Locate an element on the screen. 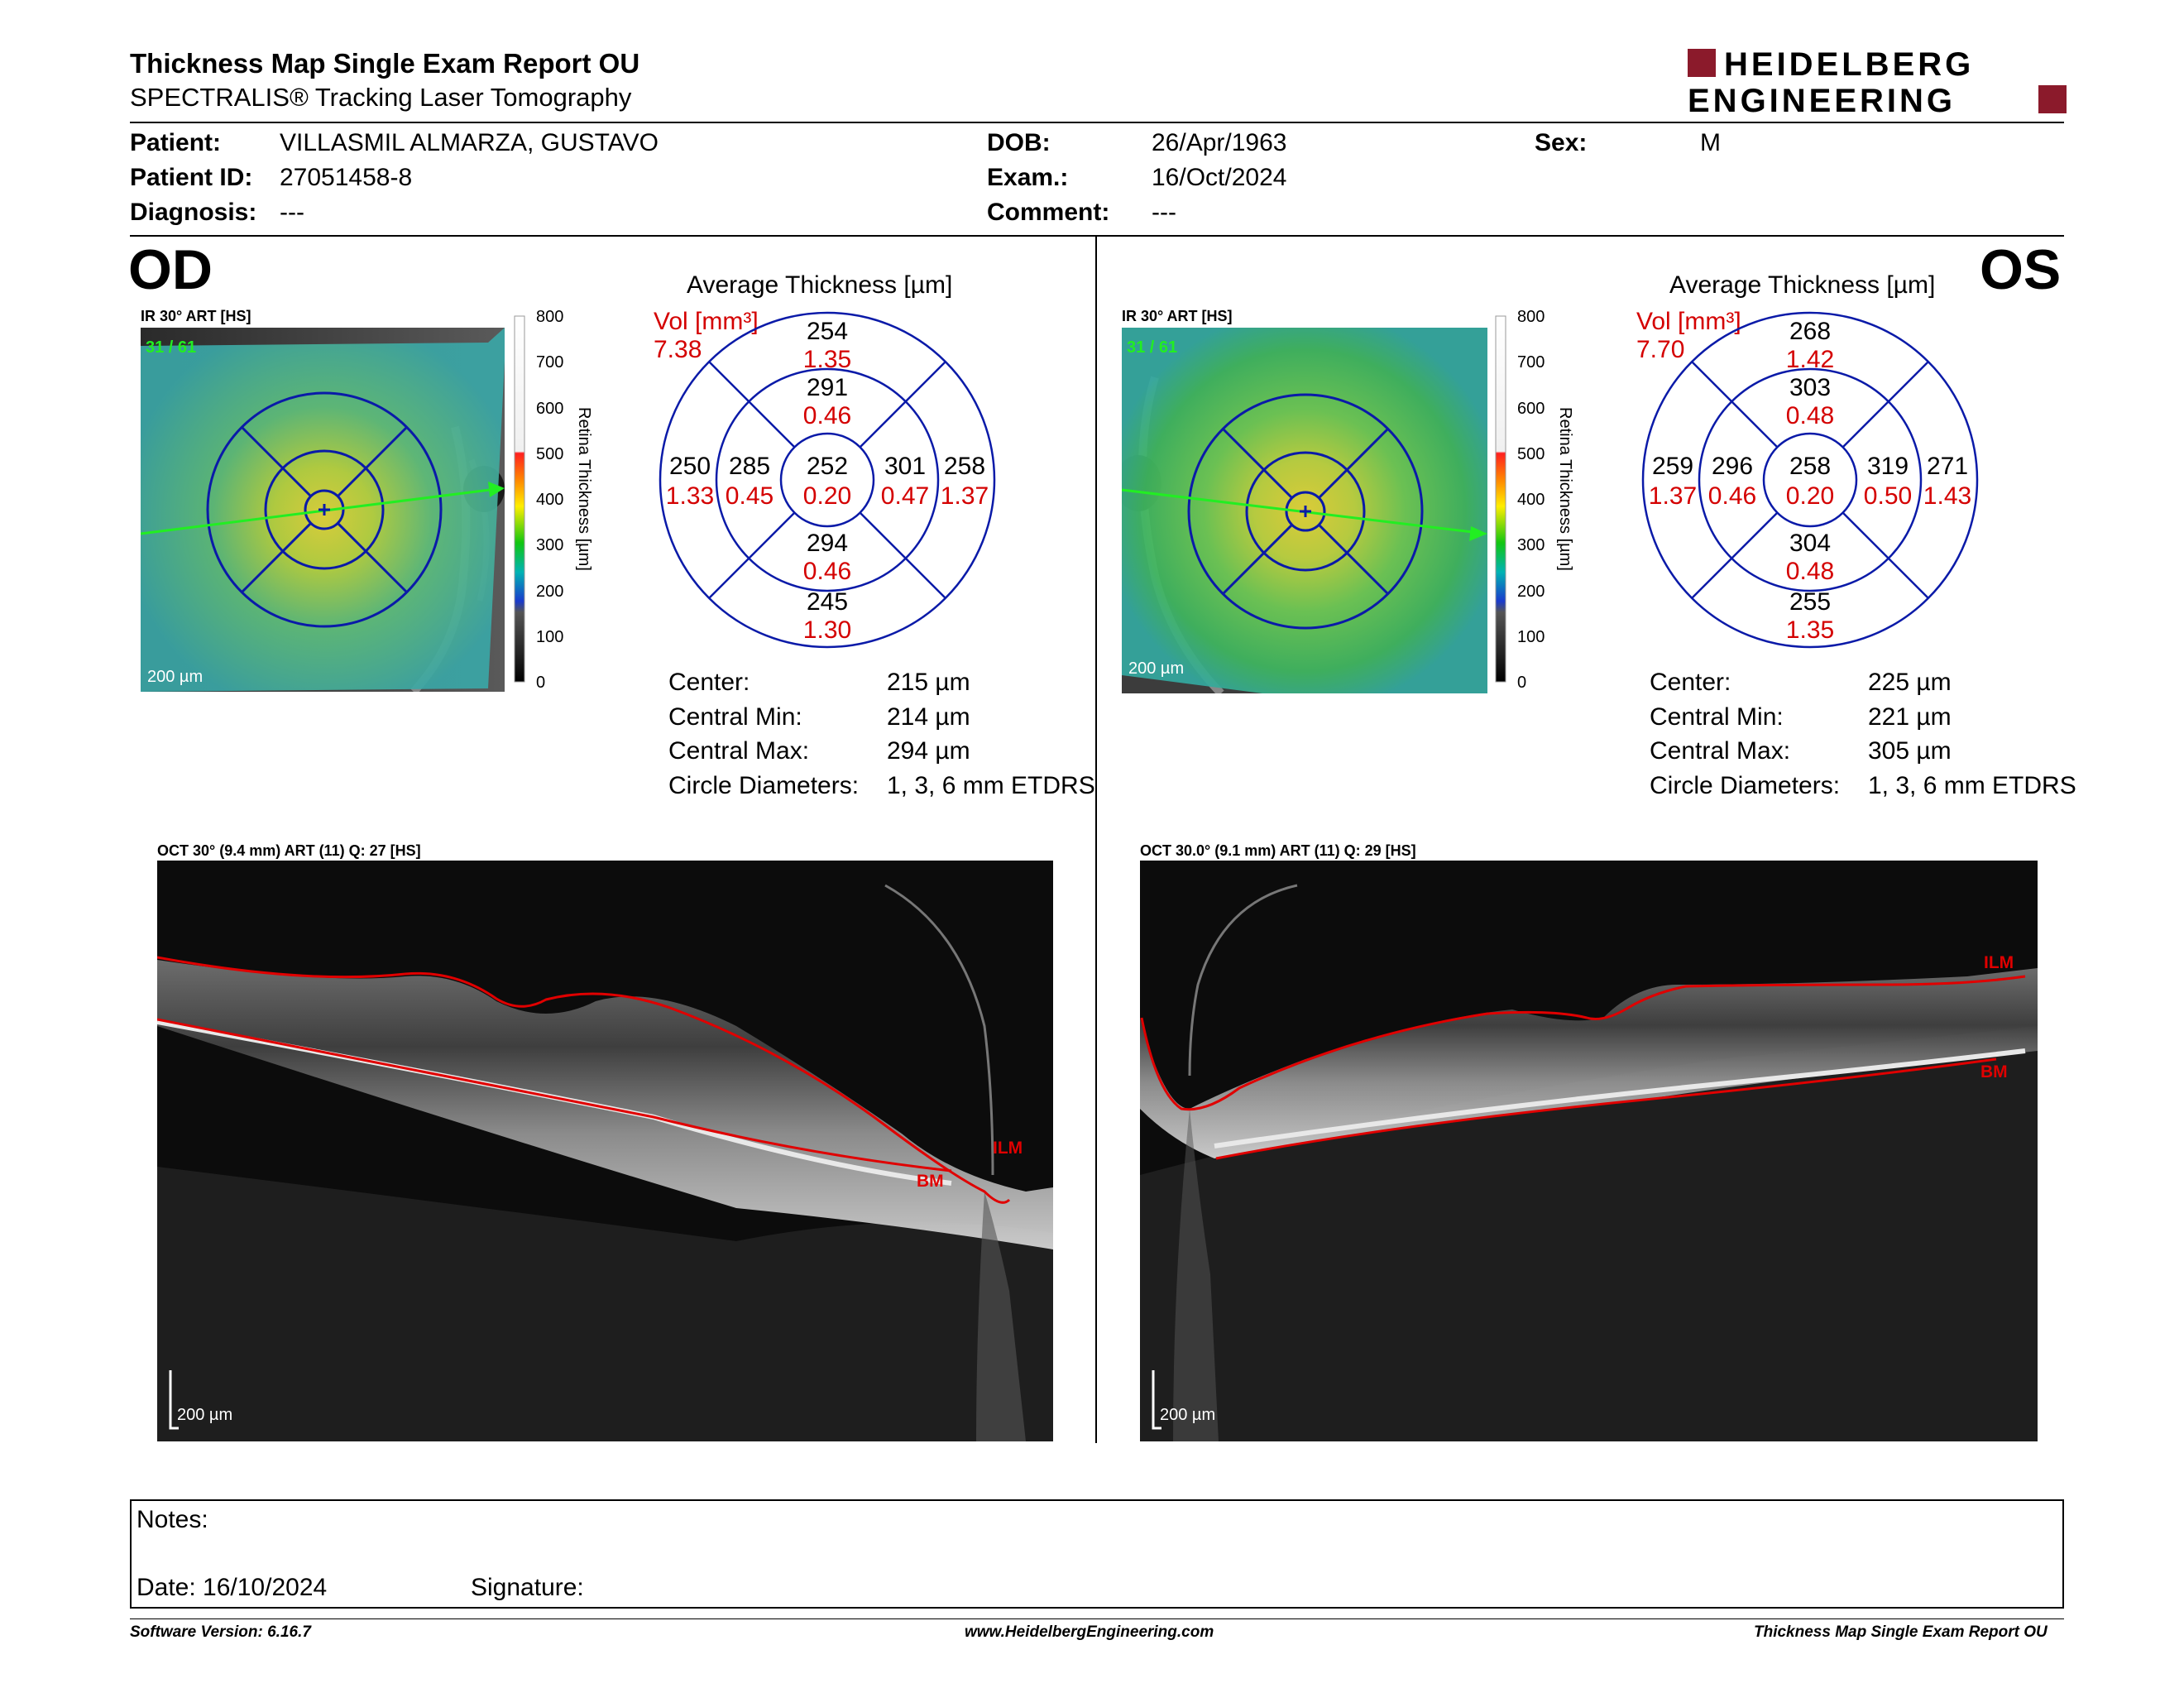 The height and width of the screenshot is (1688, 2184). od-stat-value: 215 µm is located at coordinates (928, 682).